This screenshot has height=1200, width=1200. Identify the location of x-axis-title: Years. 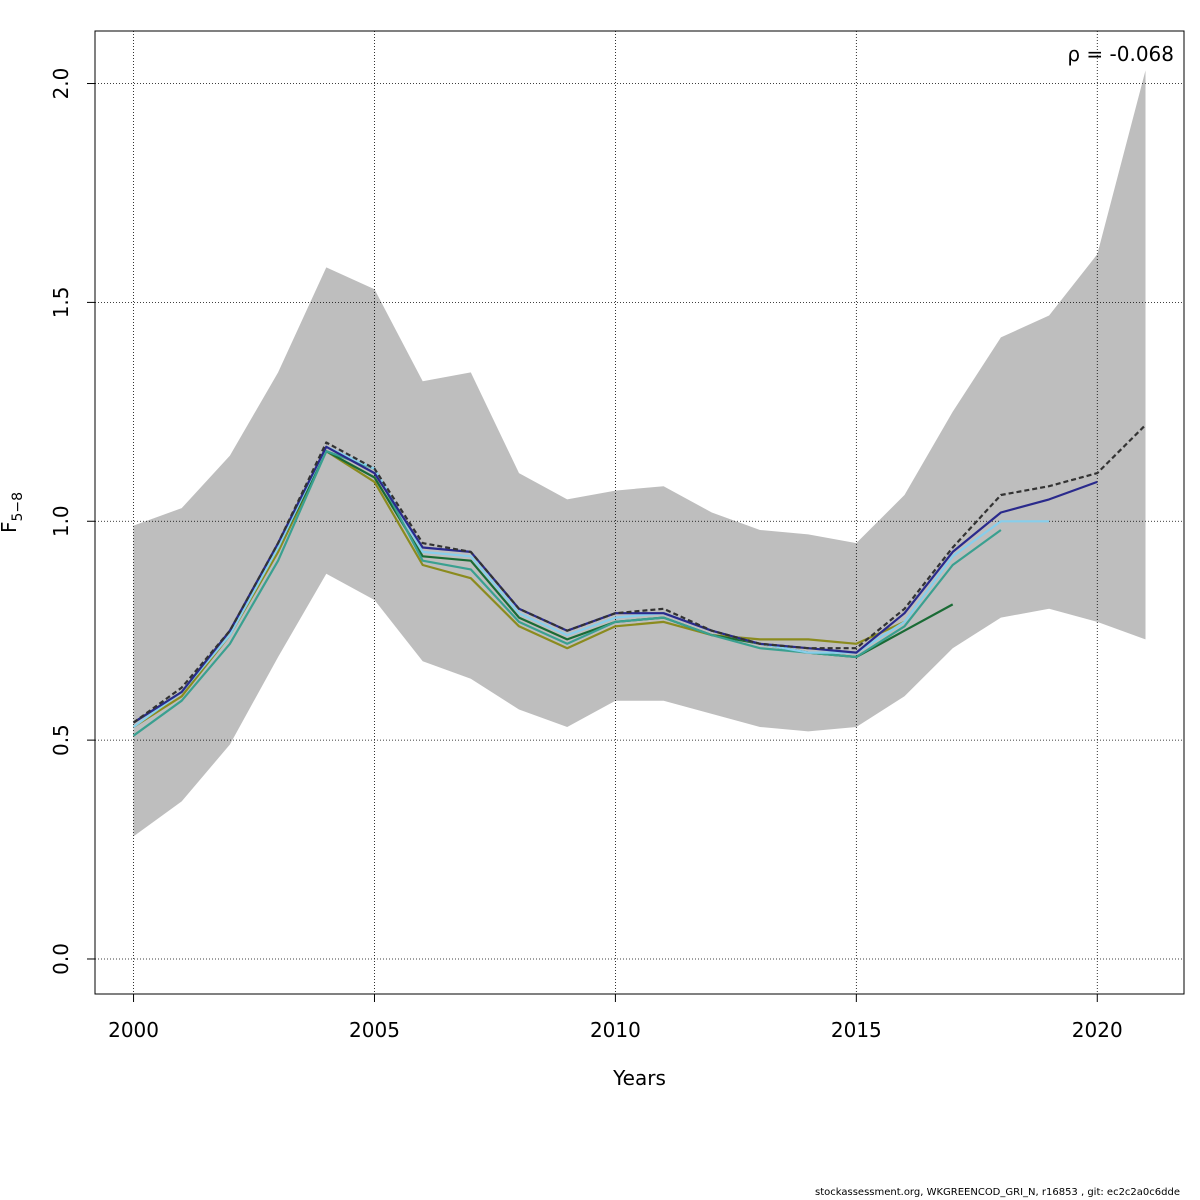
(639, 1078).